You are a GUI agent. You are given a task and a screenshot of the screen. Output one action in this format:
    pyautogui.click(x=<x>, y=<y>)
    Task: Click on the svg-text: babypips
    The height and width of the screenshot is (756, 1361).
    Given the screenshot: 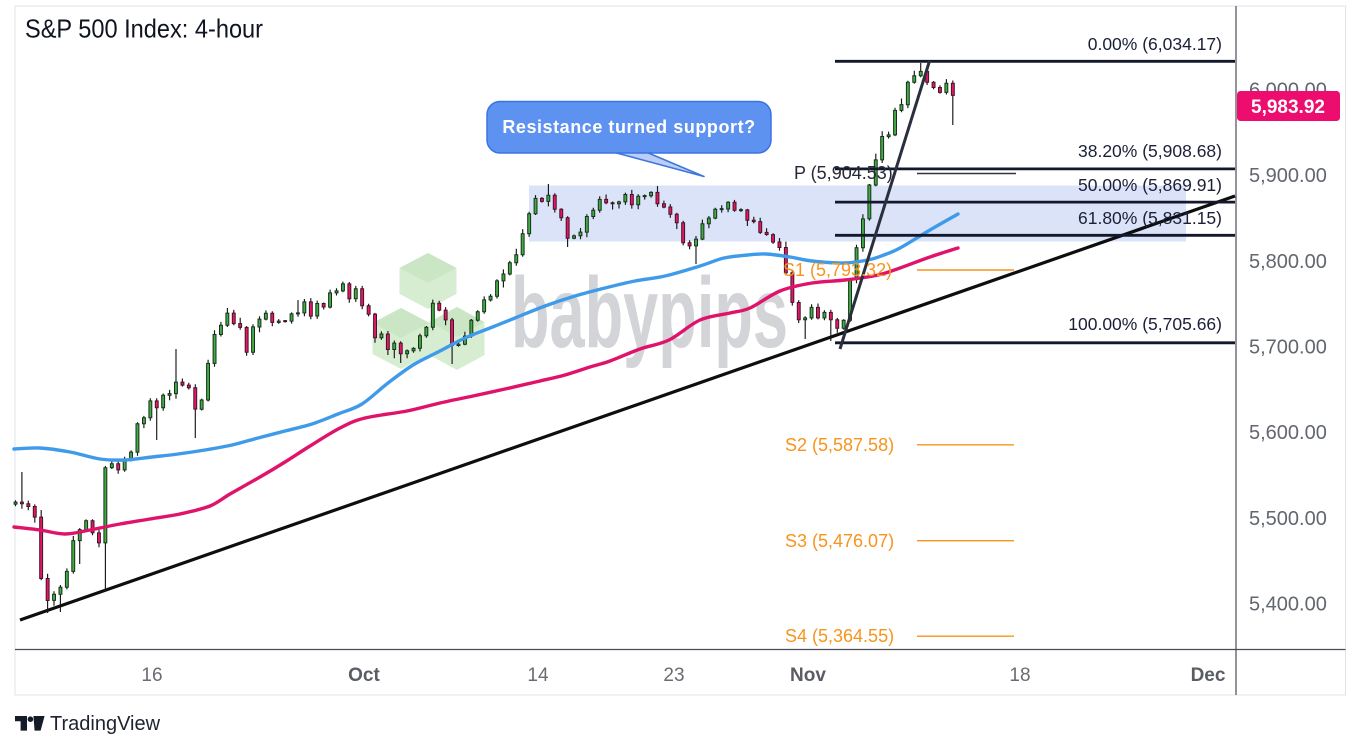 What is the action you would take?
    pyautogui.click(x=649, y=313)
    